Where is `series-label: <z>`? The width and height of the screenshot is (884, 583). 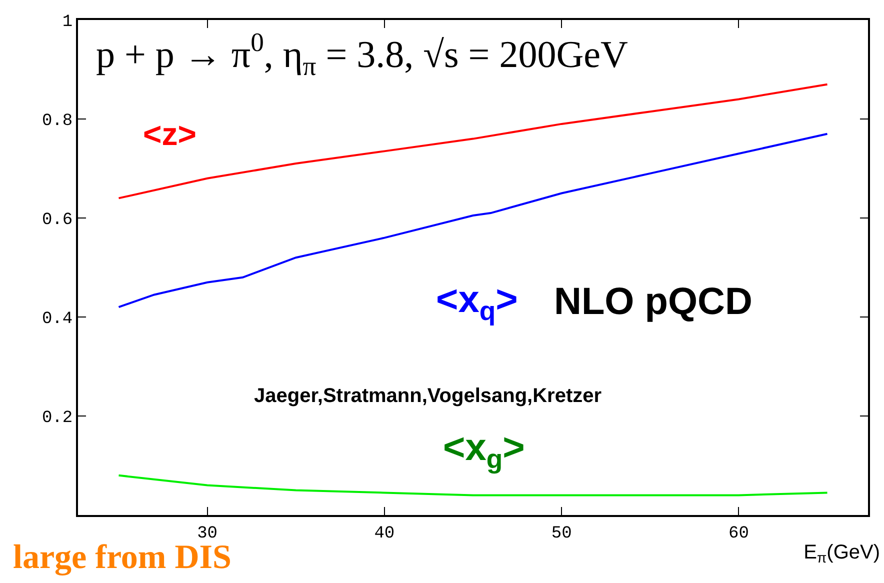
series-label: <z> is located at coordinates (169, 134).